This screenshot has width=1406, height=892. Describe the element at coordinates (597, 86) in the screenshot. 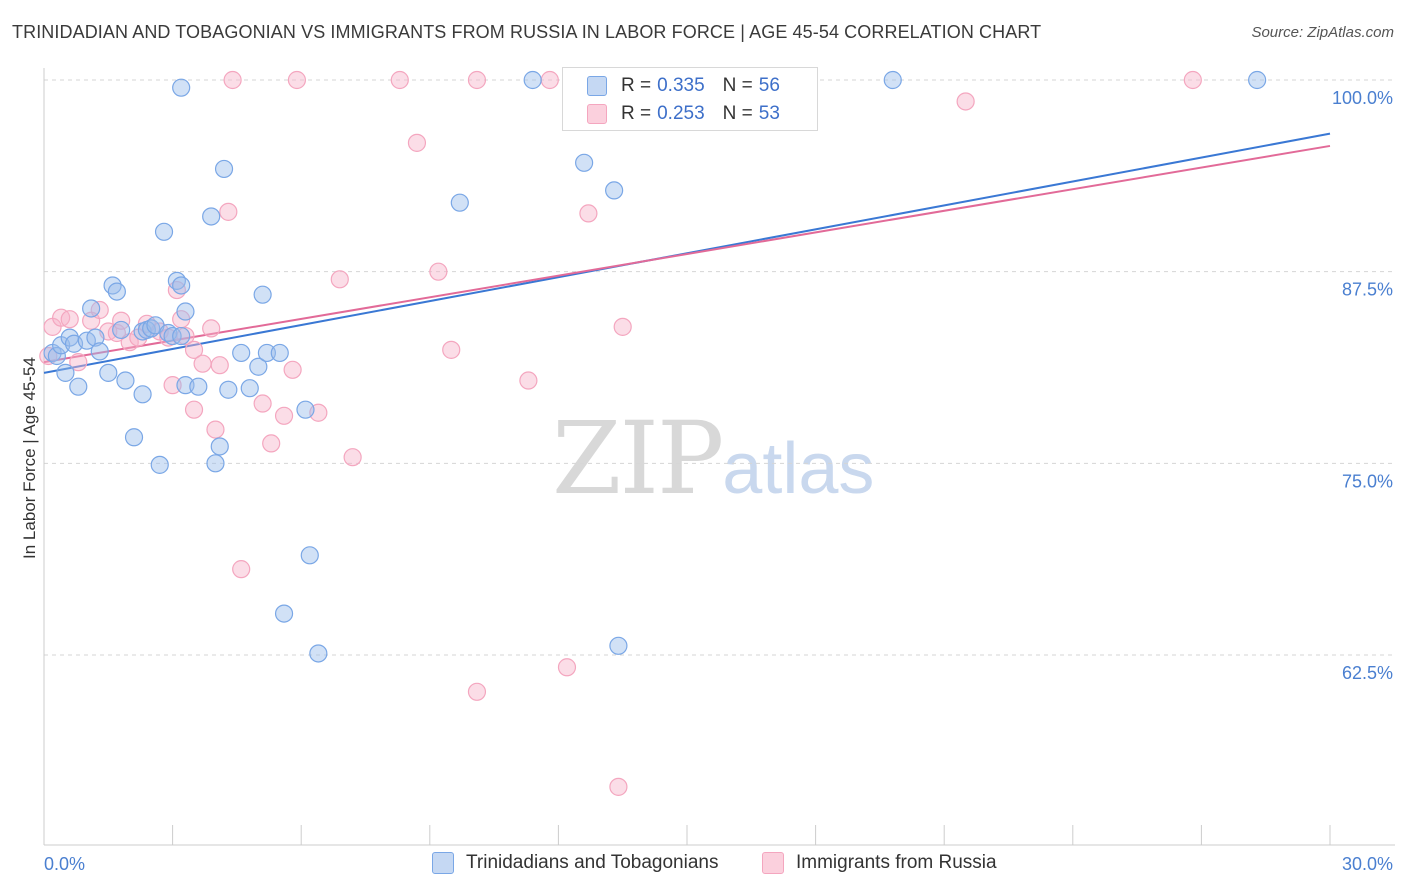

I see `legend-swatch-trinidad` at that location.